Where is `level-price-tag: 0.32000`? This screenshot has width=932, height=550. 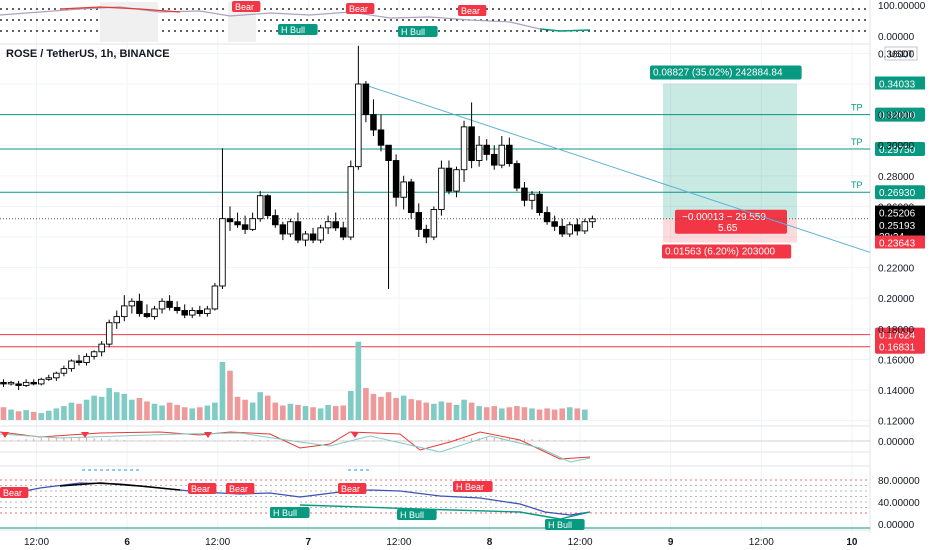 level-price-tag: 0.32000 is located at coordinates (897, 116).